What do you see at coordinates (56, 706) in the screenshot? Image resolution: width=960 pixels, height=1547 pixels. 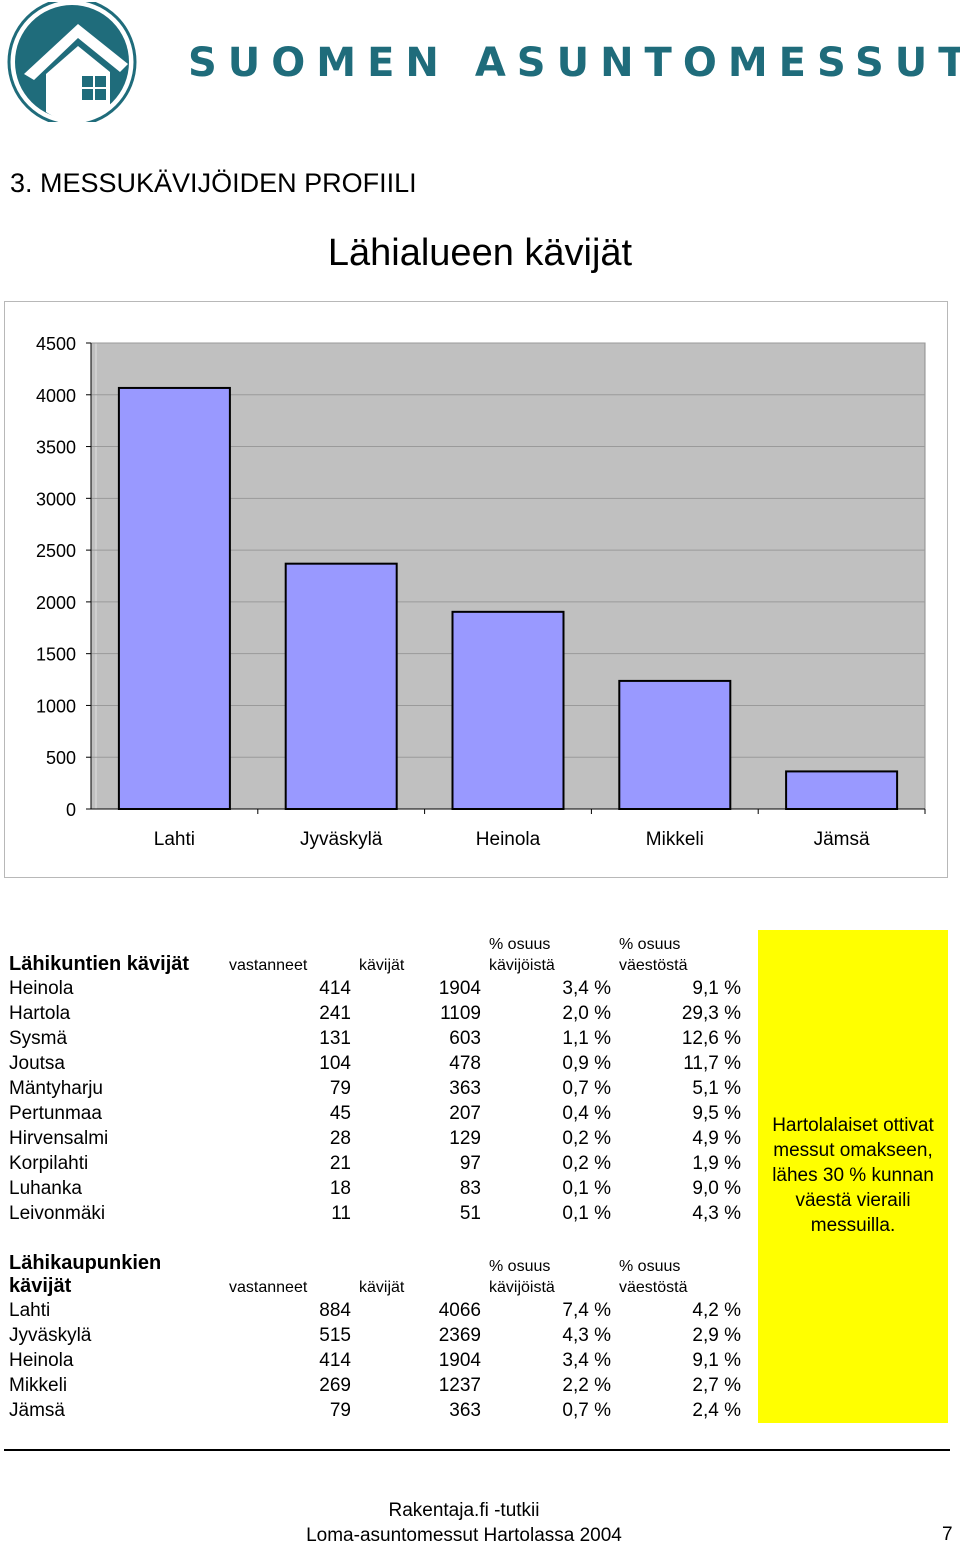 I see `y-tick-label: 1000` at bounding box center [56, 706].